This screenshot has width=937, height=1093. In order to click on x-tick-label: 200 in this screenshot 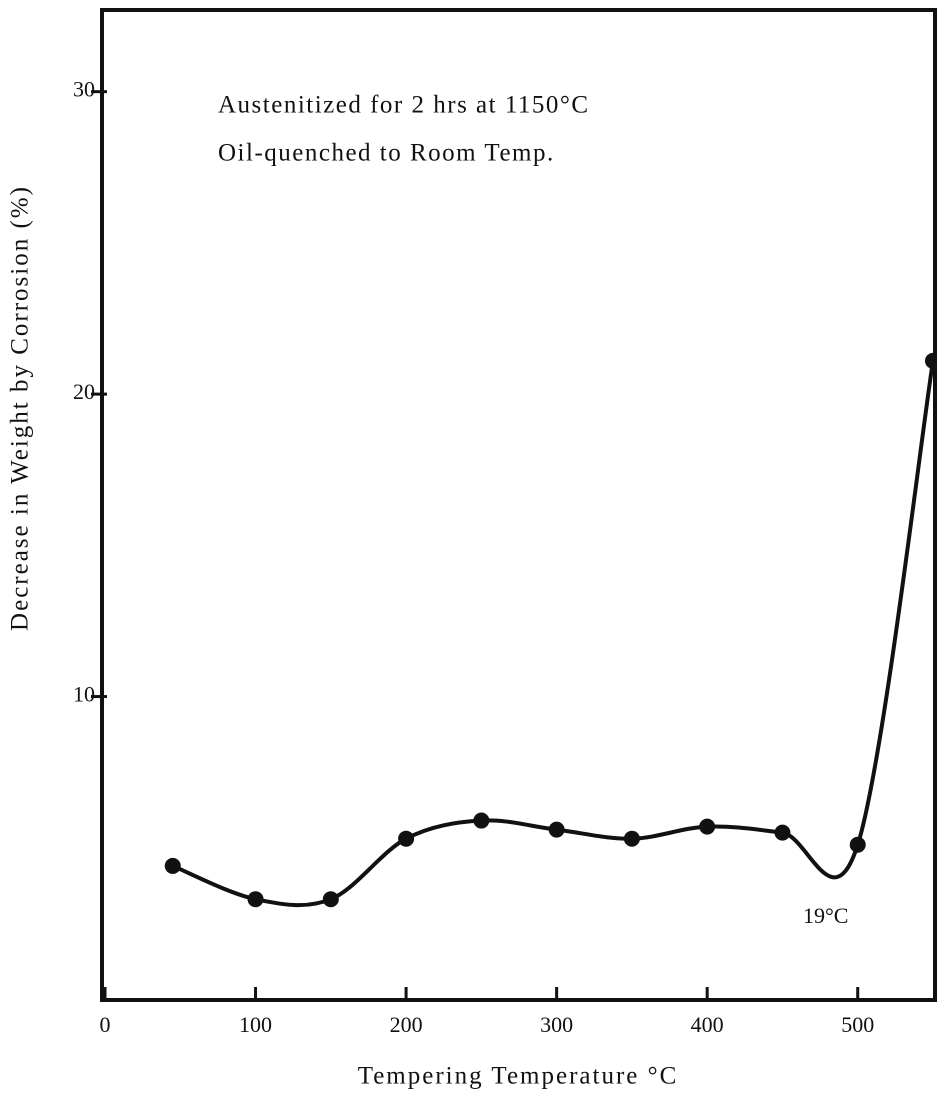, I will do `click(406, 1024)`.